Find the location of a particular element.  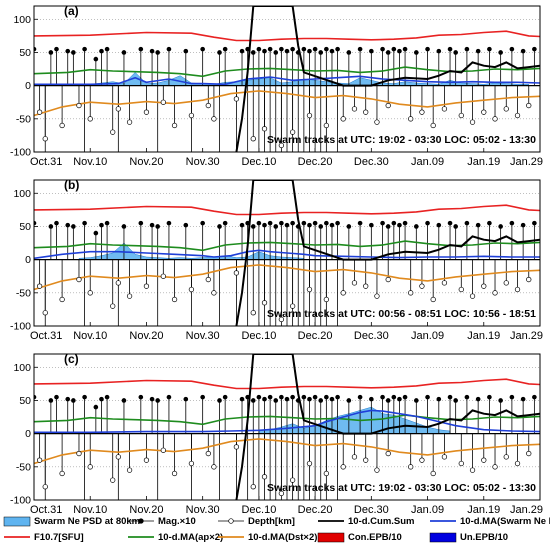

legend-marker is located at coordinates (231, 521).